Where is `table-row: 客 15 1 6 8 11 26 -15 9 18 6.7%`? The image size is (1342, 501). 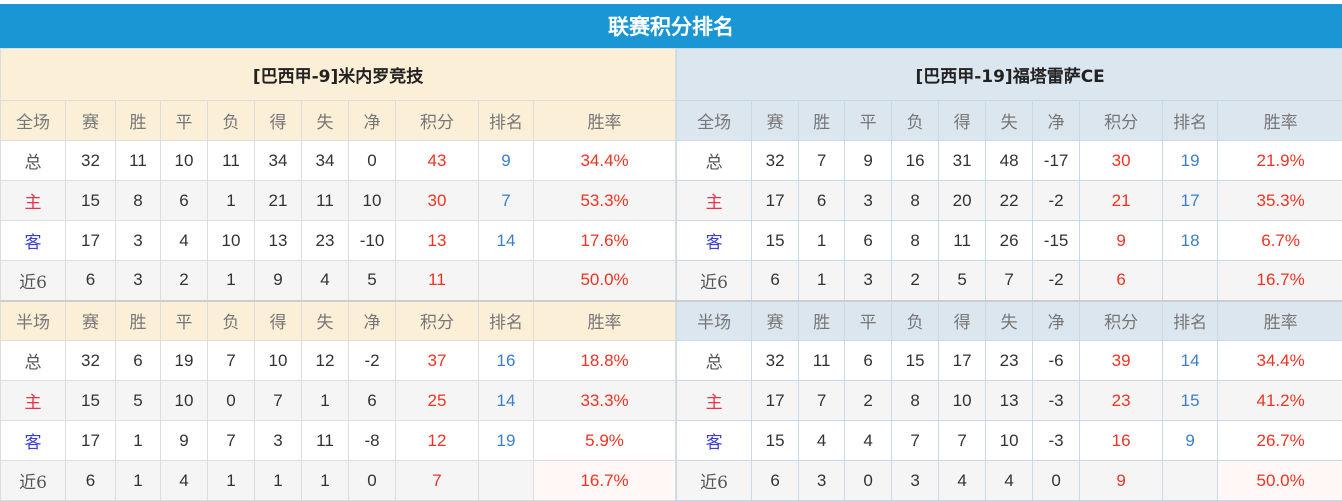
table-row: 客 15 1 6 8 11 26 -15 9 18 6.7% is located at coordinates (1009, 240).